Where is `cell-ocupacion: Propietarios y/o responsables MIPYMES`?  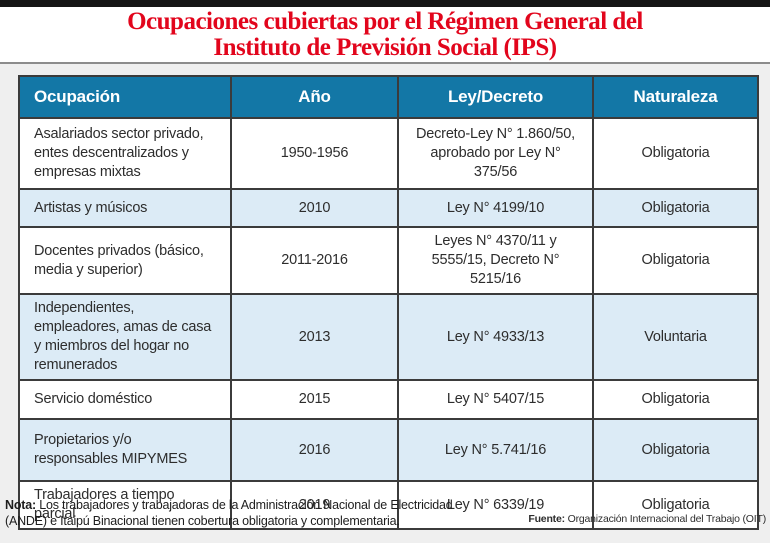 cell-ocupacion: Propietarios y/o responsables MIPYMES is located at coordinates (125, 450).